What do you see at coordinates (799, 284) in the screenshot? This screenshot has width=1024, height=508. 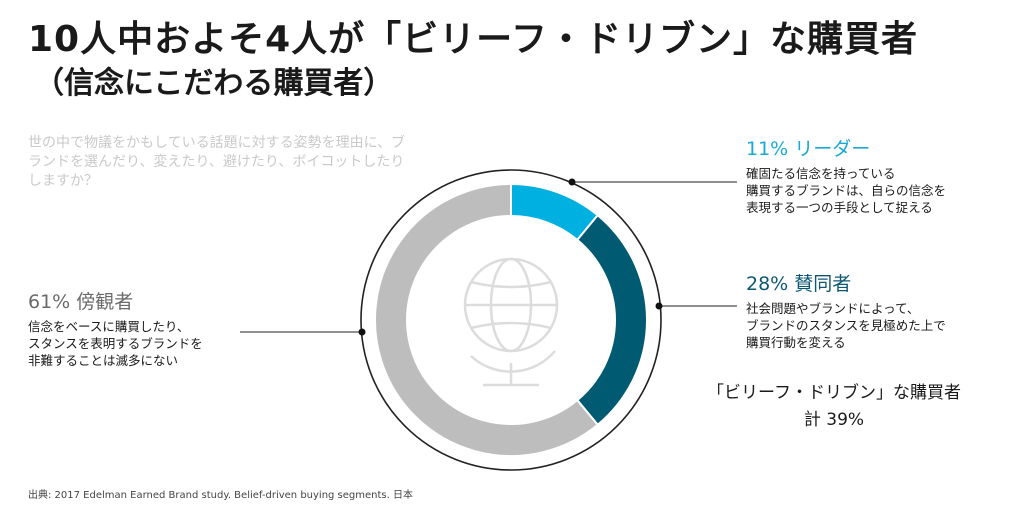 I see `segment-supporter-title: 28% 賛同者` at bounding box center [799, 284].